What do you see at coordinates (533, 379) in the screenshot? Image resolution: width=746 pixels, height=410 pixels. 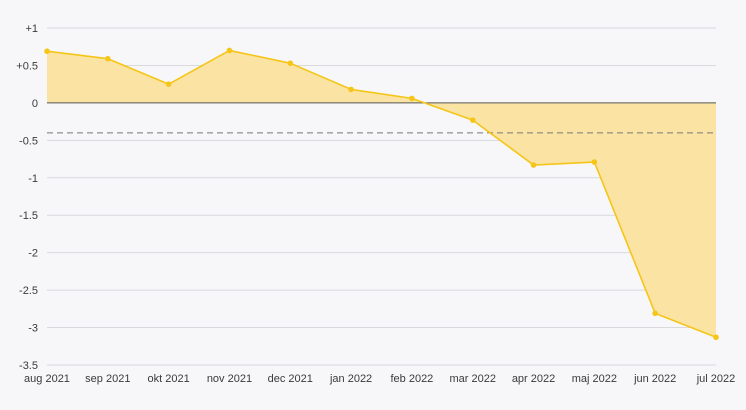 I see `x-tick-label: apr 2022` at bounding box center [533, 379].